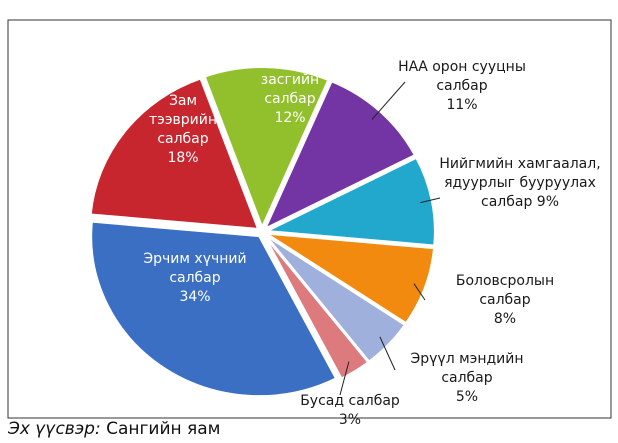 This screenshot has width=618, height=443. I want to click on category-label: Бусад салбар, so click(350, 401).